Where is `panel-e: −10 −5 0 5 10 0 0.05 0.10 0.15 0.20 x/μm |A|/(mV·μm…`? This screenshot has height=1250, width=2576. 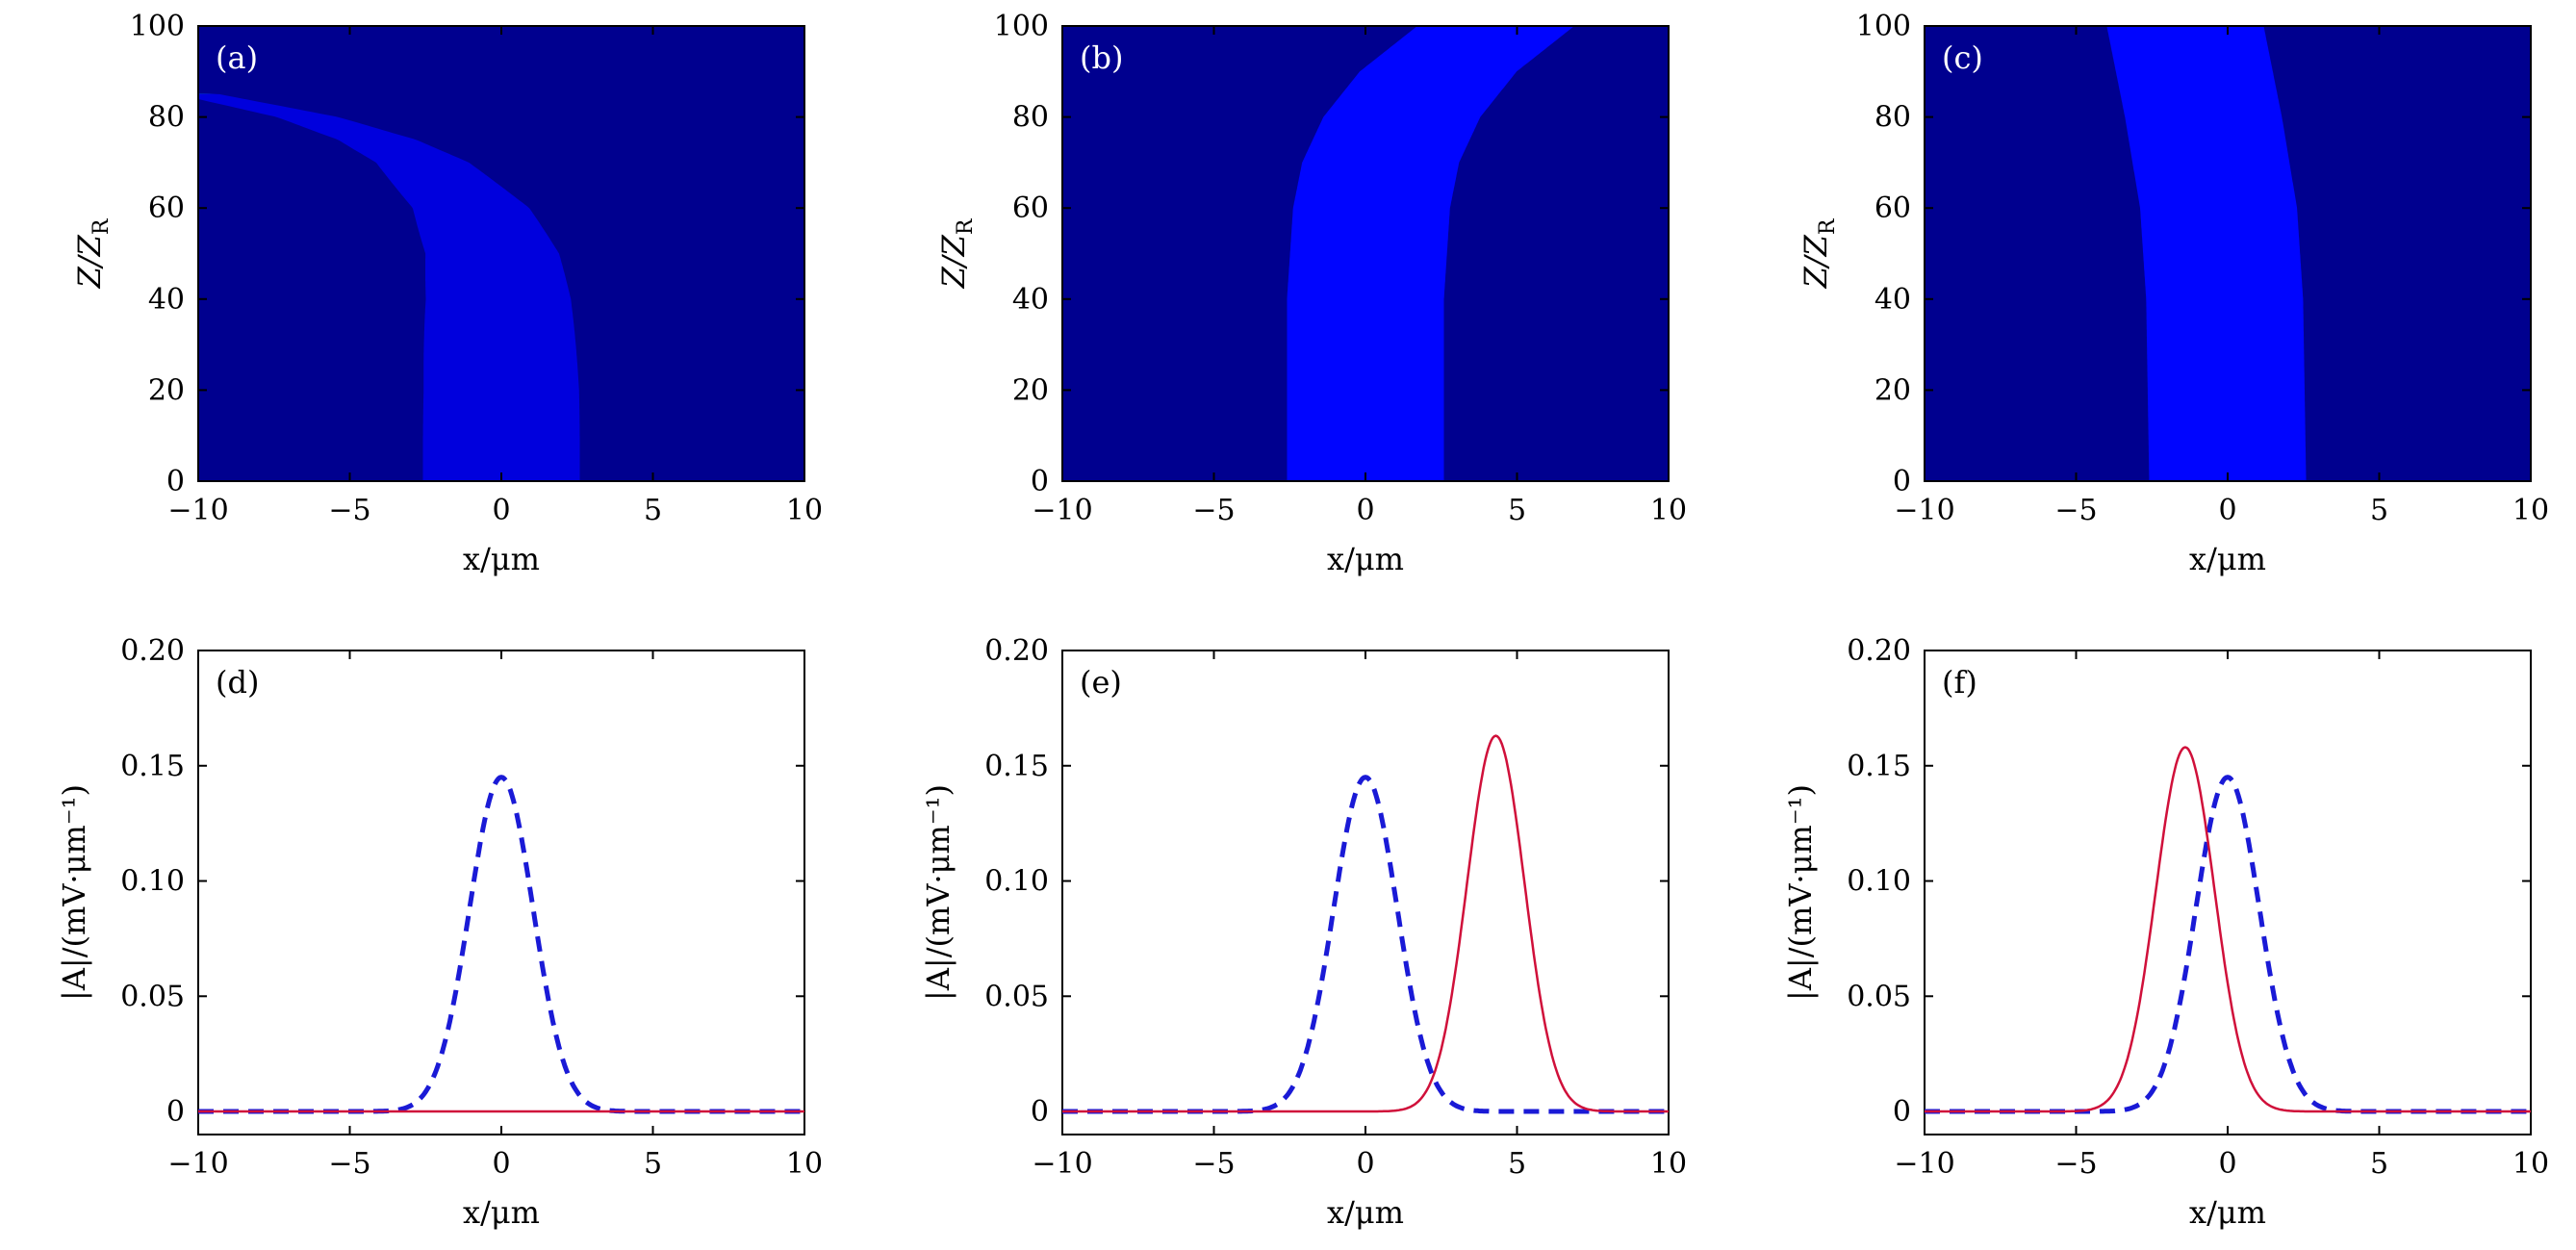
panel-e: −10 −5 0 5 10 0 0.05 0.10 0.15 0.20 x/μm |A|/(mV·μm… is located at coordinates (1303, 932).